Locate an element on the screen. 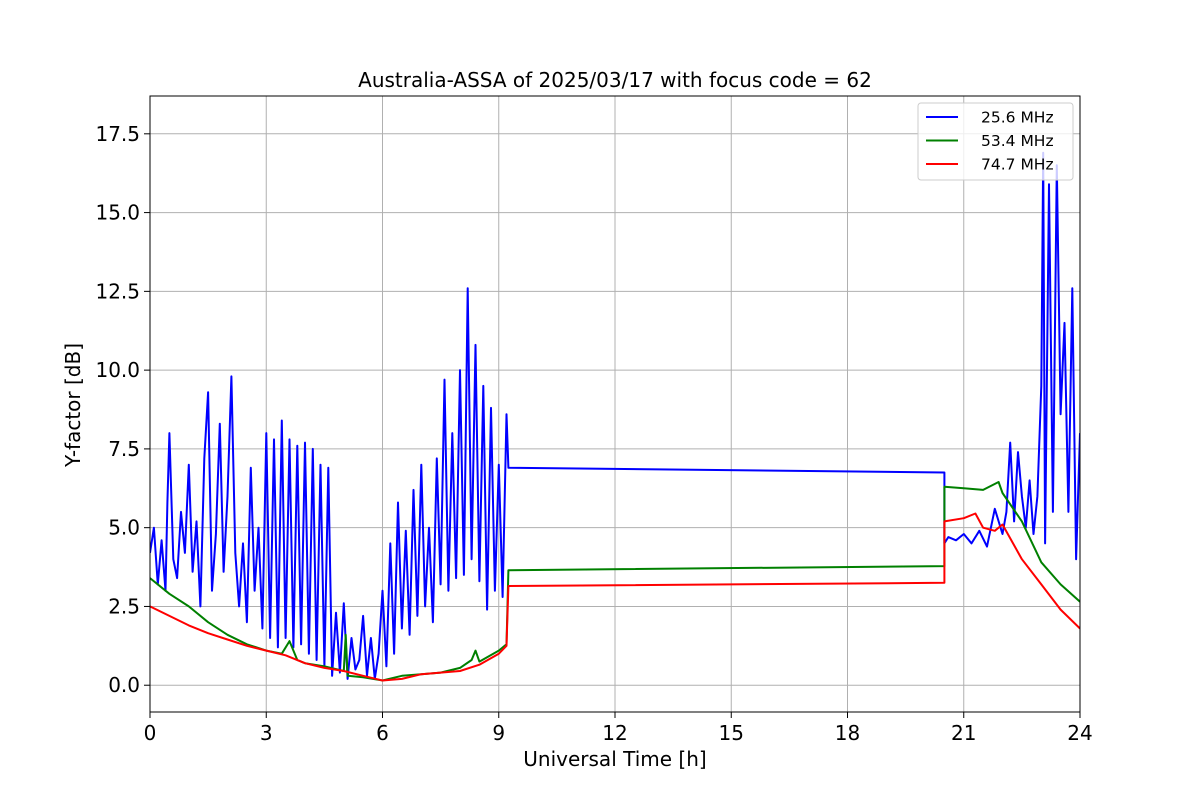 Image resolution: width=1200 pixels, height=800 pixels. legend-label: 25.6 MHz is located at coordinates (1017, 118).